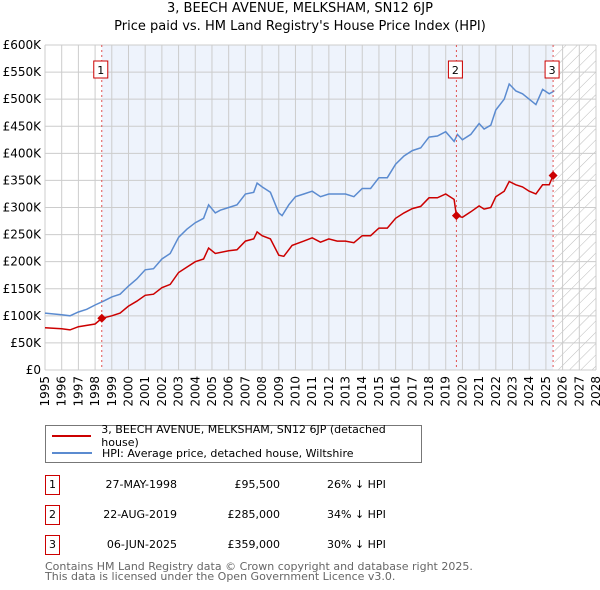 The width and height of the screenshot is (600, 590). I want to click on x-tick-label: 2026, so click(563, 391).